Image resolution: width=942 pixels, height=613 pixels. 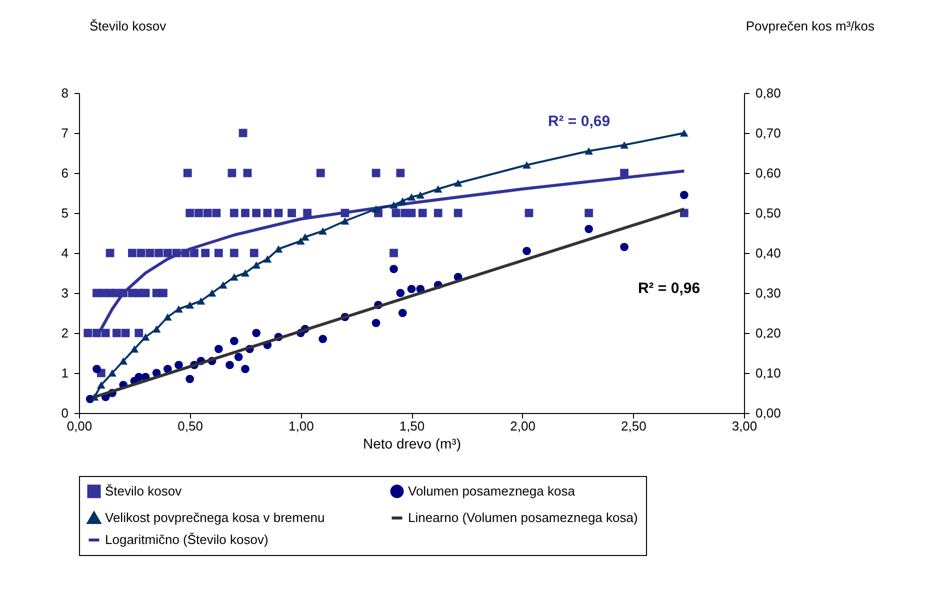 What do you see at coordinates (768, 333) in the screenshot?
I see `y2-tick-label: 0,20` at bounding box center [768, 333].